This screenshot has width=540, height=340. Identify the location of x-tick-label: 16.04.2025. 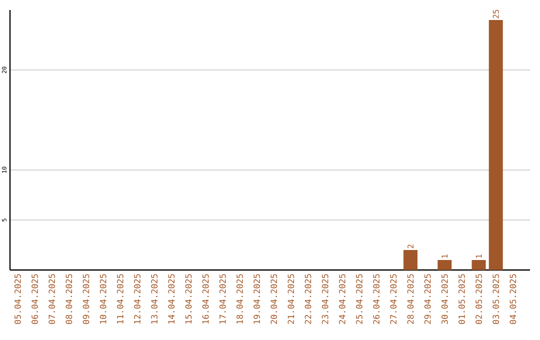
(205, 299).